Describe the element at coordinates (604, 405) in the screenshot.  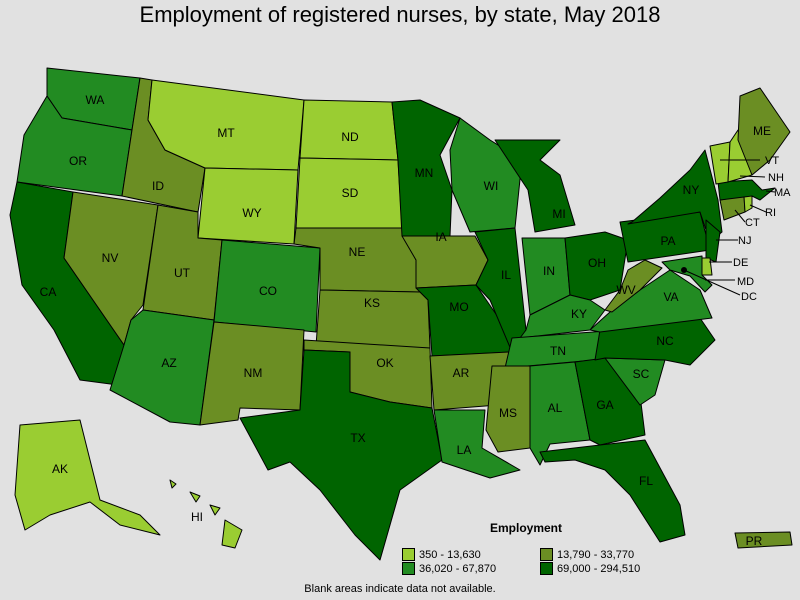
I see `label-ga: GA` at that location.